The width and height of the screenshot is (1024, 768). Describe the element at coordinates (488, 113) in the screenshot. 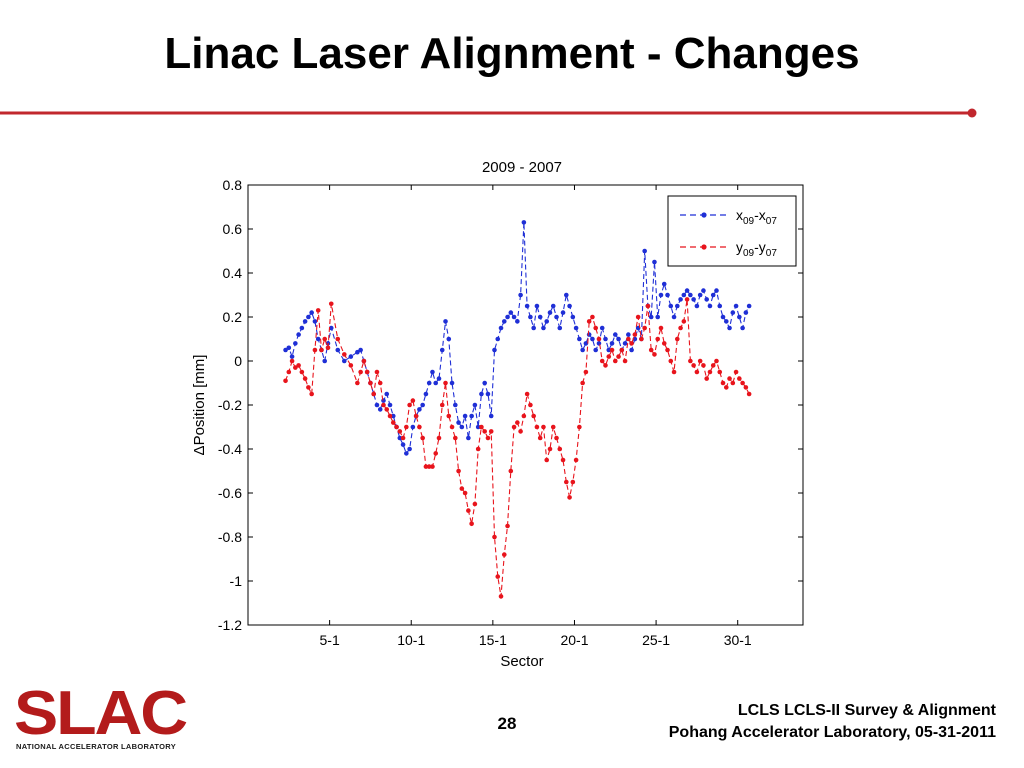

I see `title-divider` at that location.